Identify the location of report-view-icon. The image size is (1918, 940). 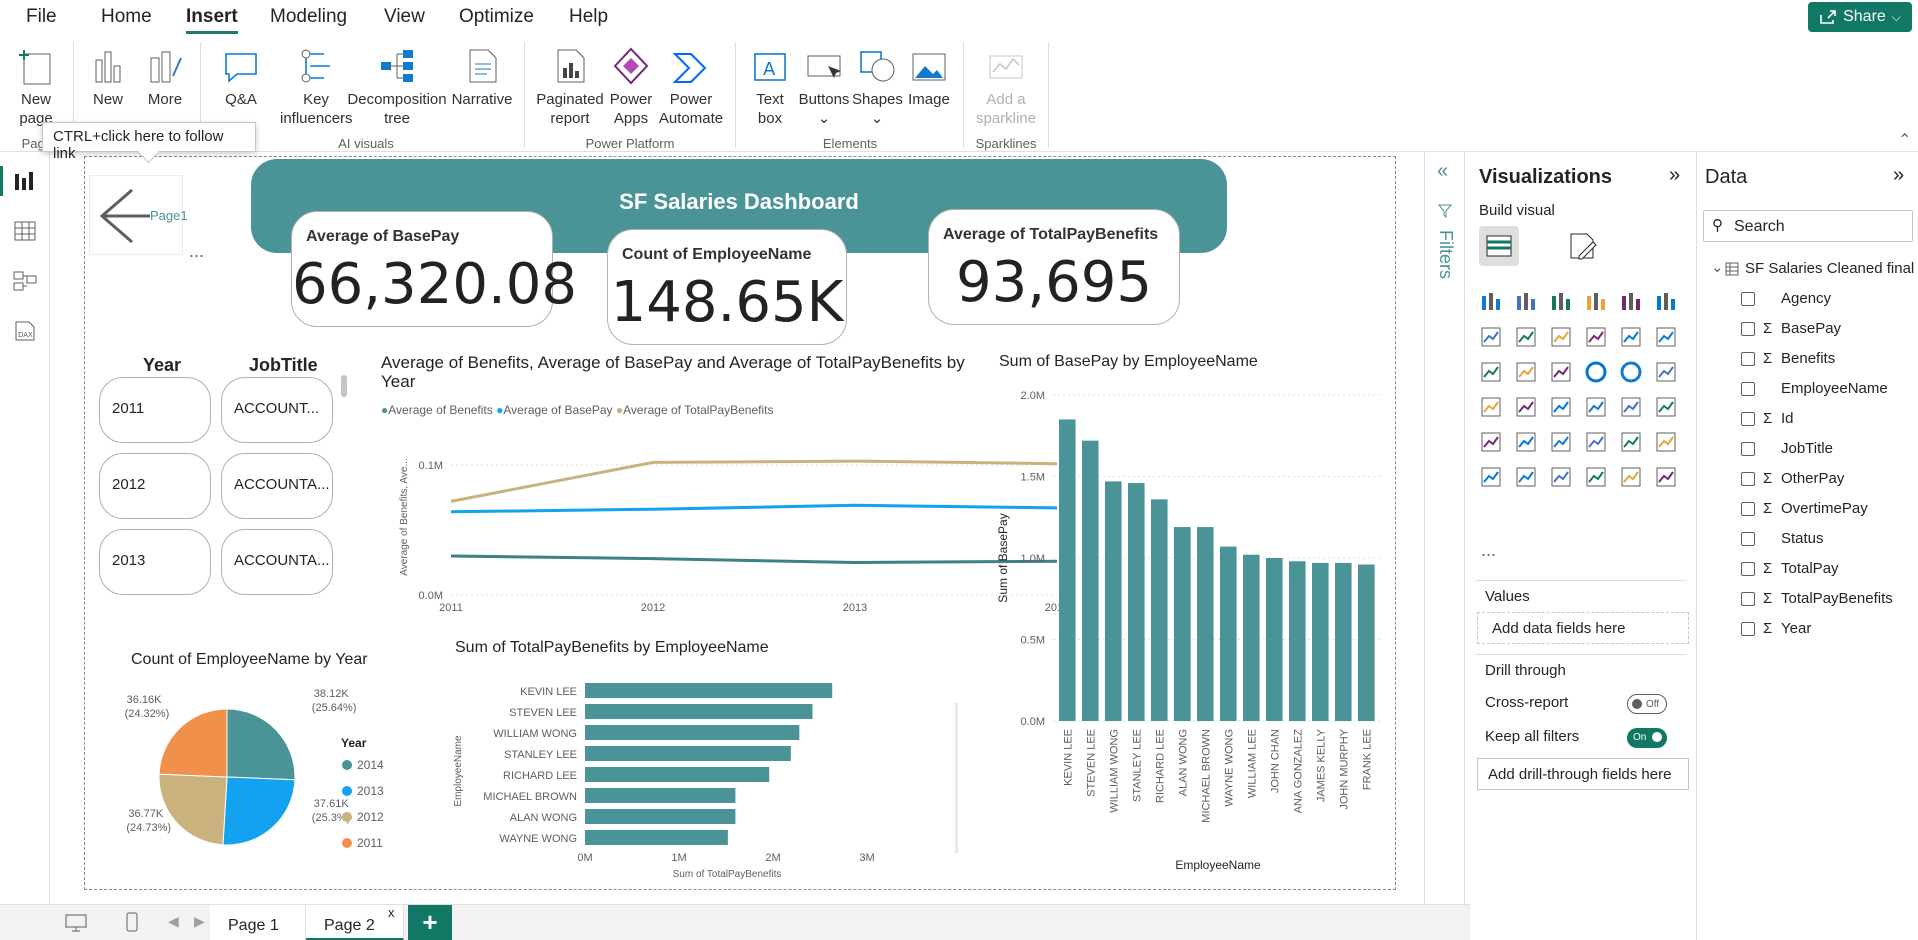
(25, 181).